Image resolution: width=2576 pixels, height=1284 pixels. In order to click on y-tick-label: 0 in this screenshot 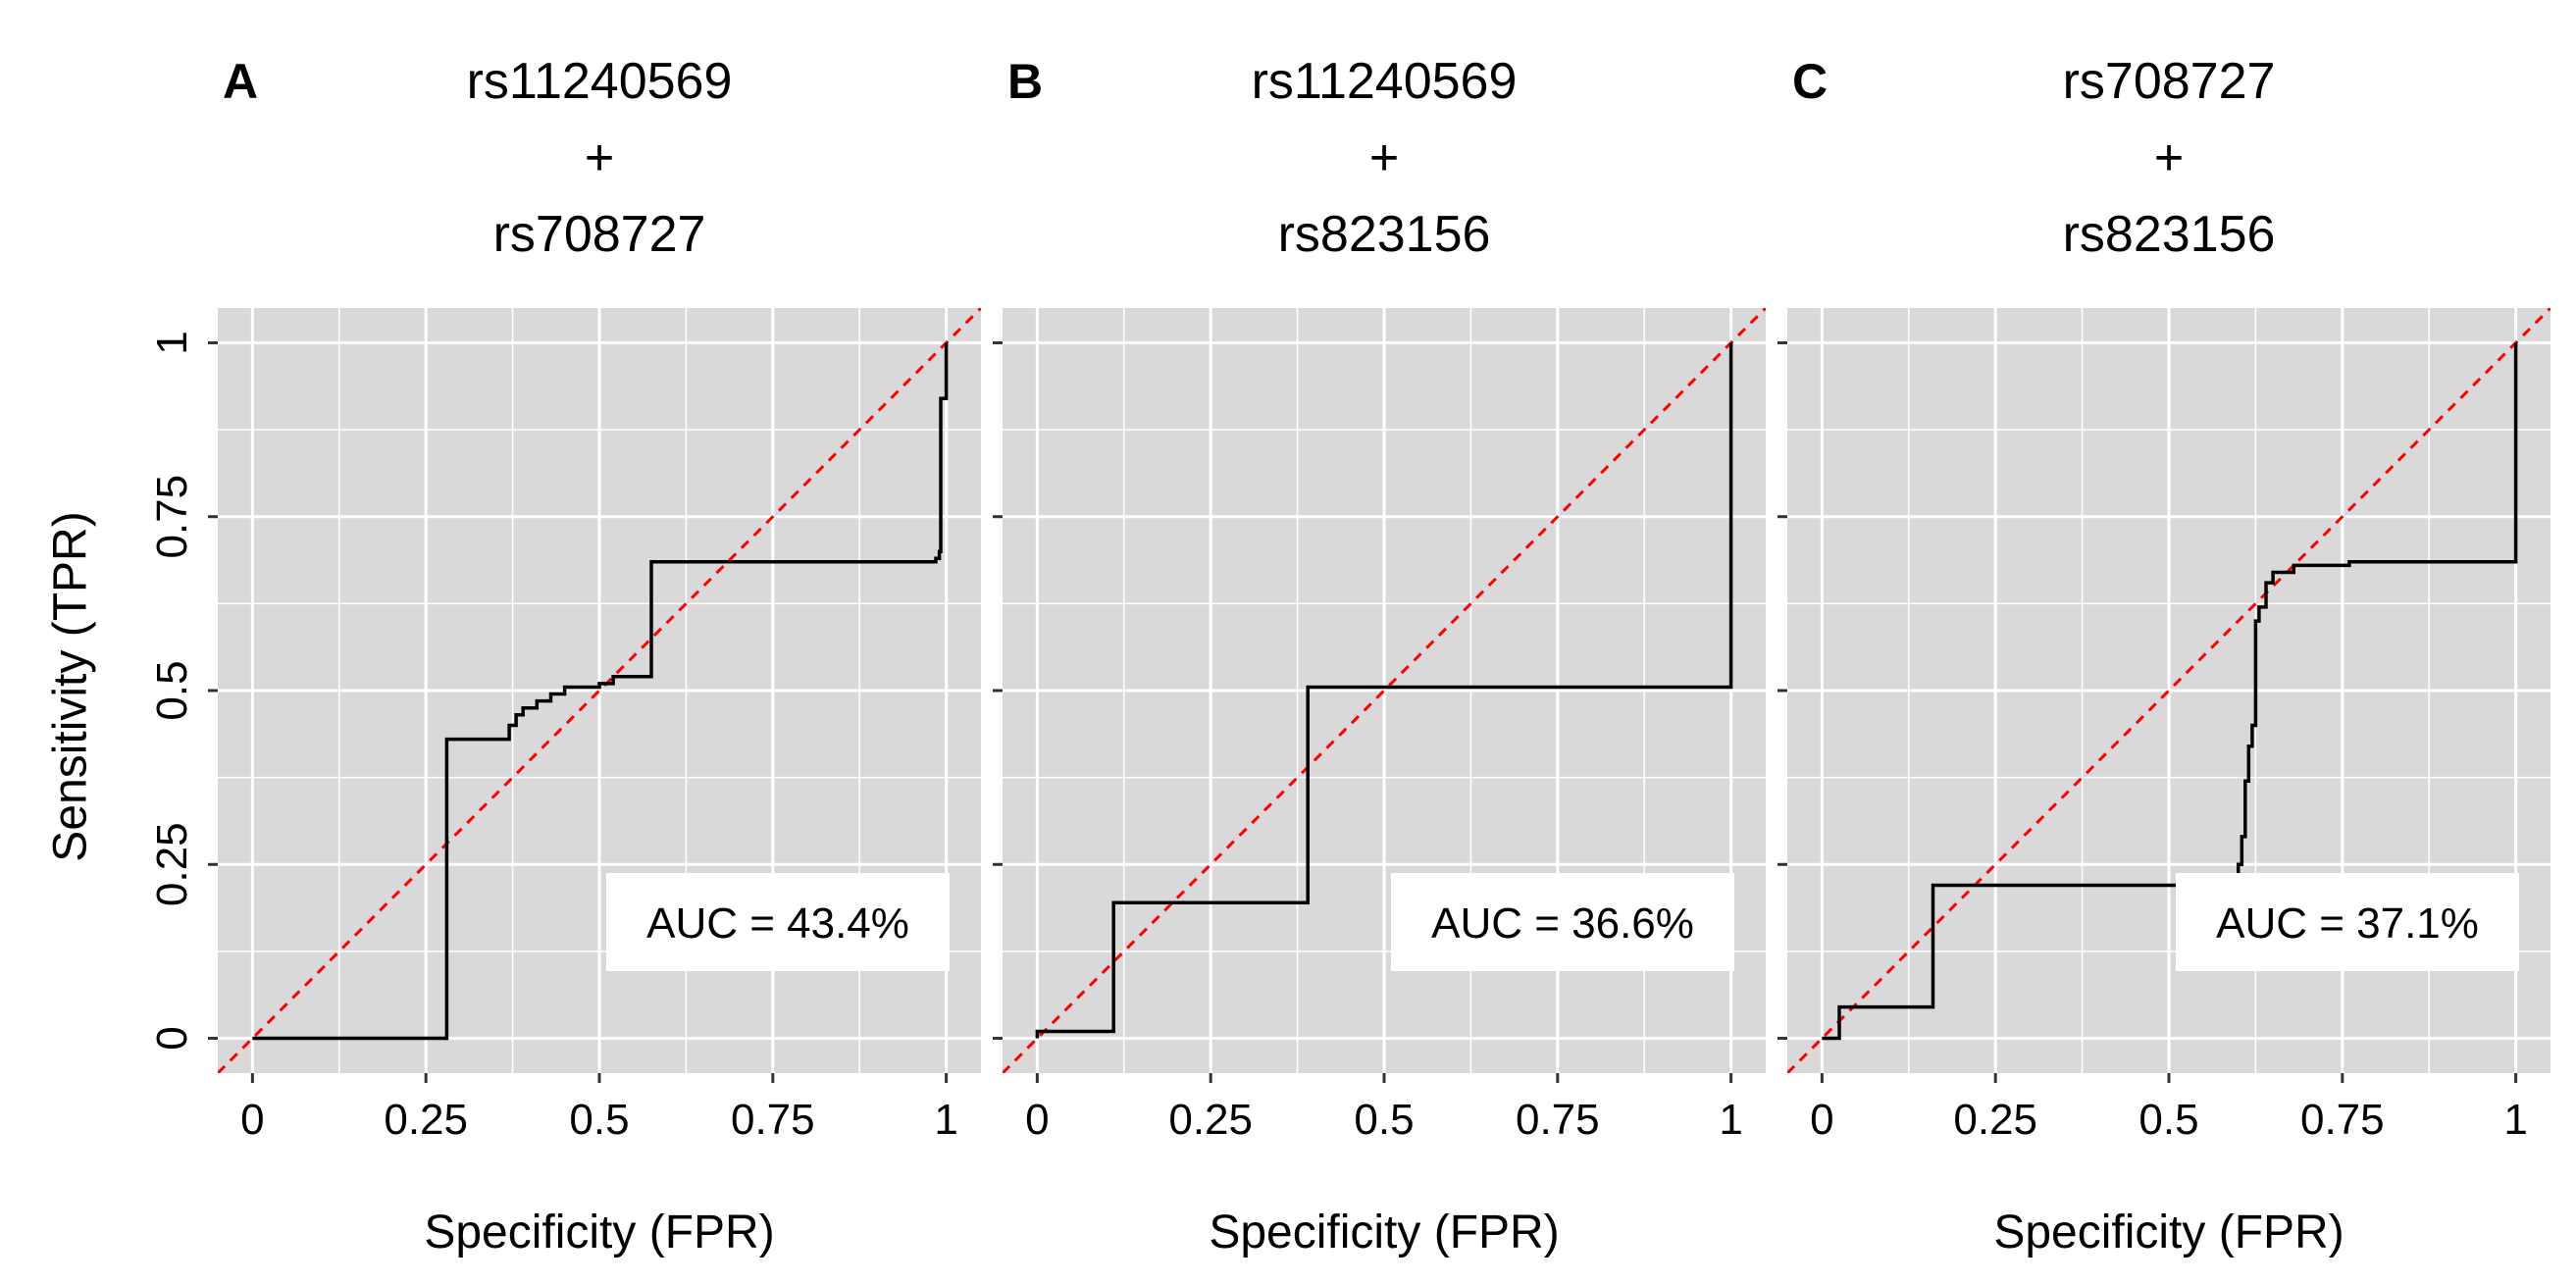, I will do `click(172, 1038)`.